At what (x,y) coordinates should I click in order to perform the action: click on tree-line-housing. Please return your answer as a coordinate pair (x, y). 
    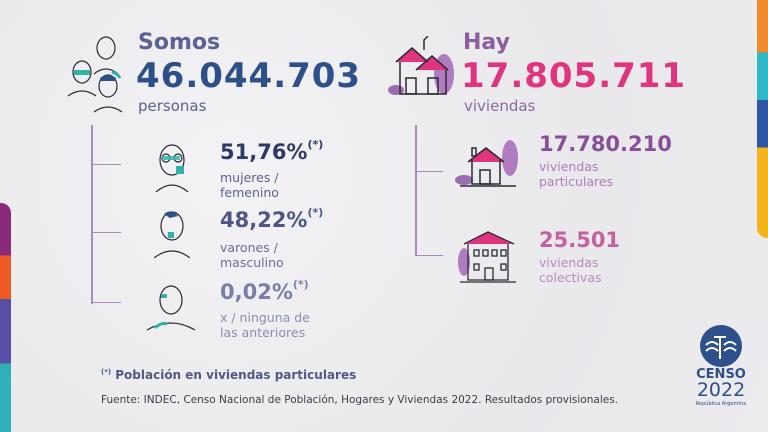
    Looking at the image, I should click on (416, 190).